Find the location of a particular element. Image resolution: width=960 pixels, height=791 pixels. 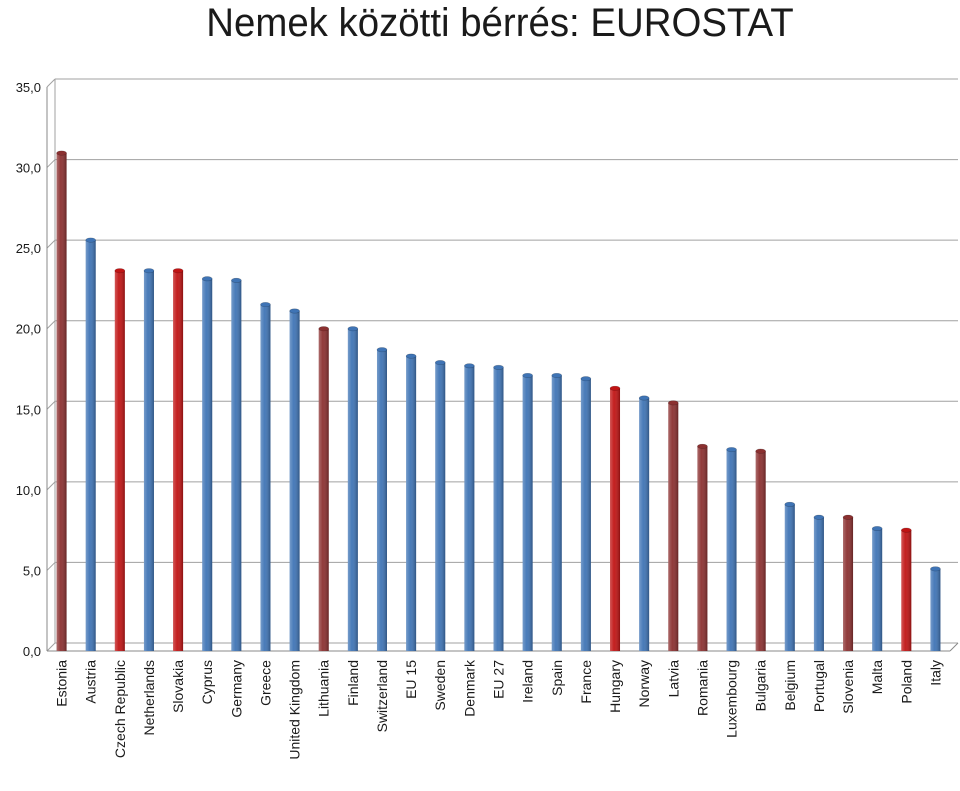

x-tick-label: EU 15 is located at coordinates (411, 679).